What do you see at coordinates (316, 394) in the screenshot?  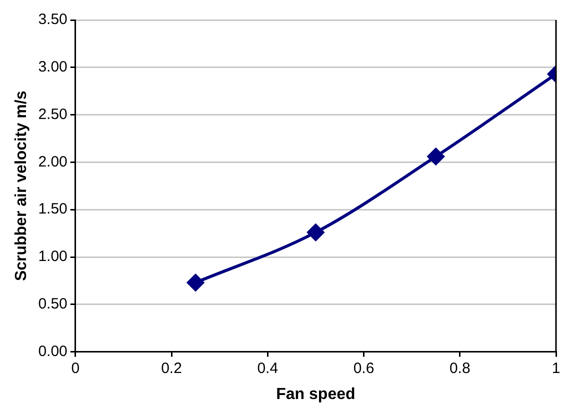 I see `x-axis-title: Fan speed` at bounding box center [316, 394].